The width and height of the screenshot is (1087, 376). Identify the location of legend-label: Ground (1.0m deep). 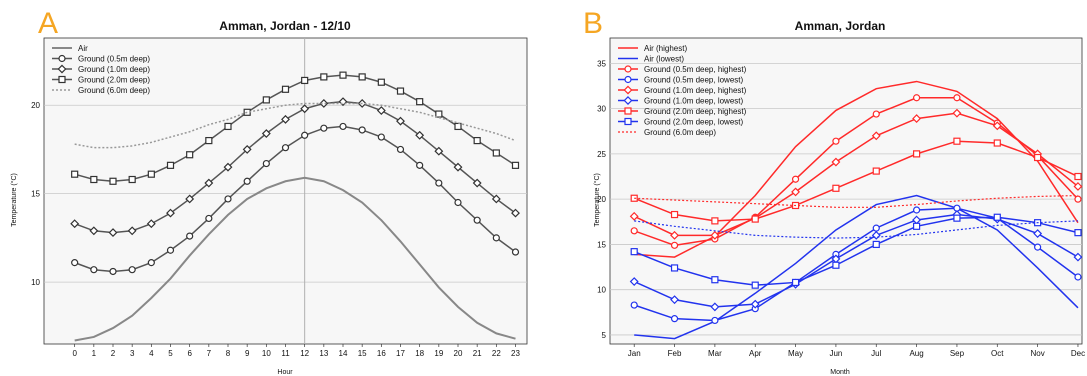
(114, 69).